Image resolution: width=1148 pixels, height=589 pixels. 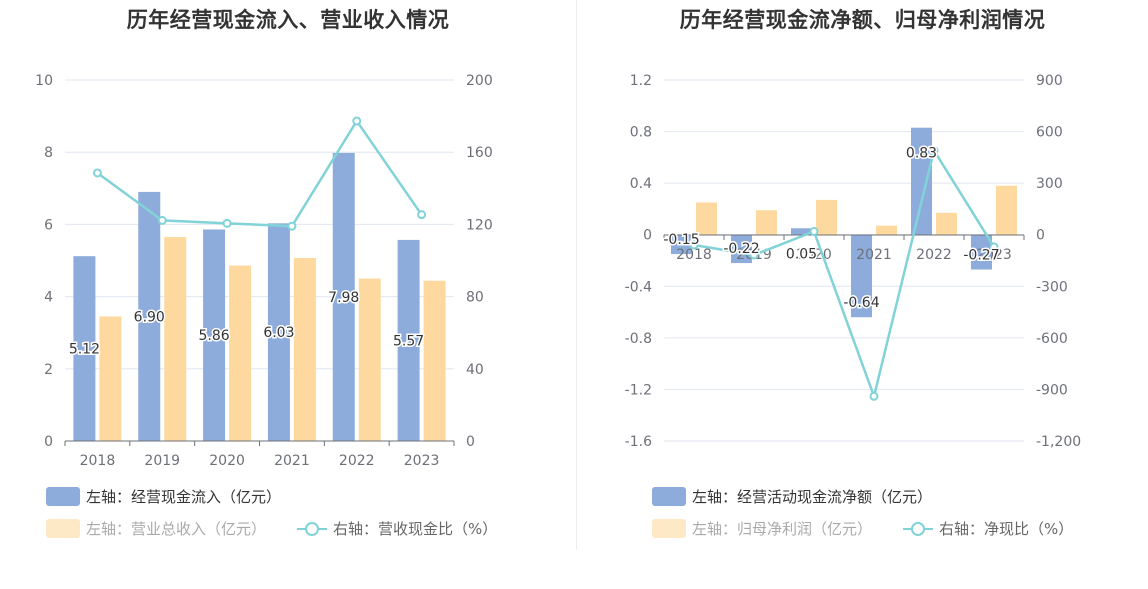 What do you see at coordinates (762, 528) in the screenshot?
I see `legend-item-net-profit: 左轴：归母净利润（亿元）` at bounding box center [762, 528].